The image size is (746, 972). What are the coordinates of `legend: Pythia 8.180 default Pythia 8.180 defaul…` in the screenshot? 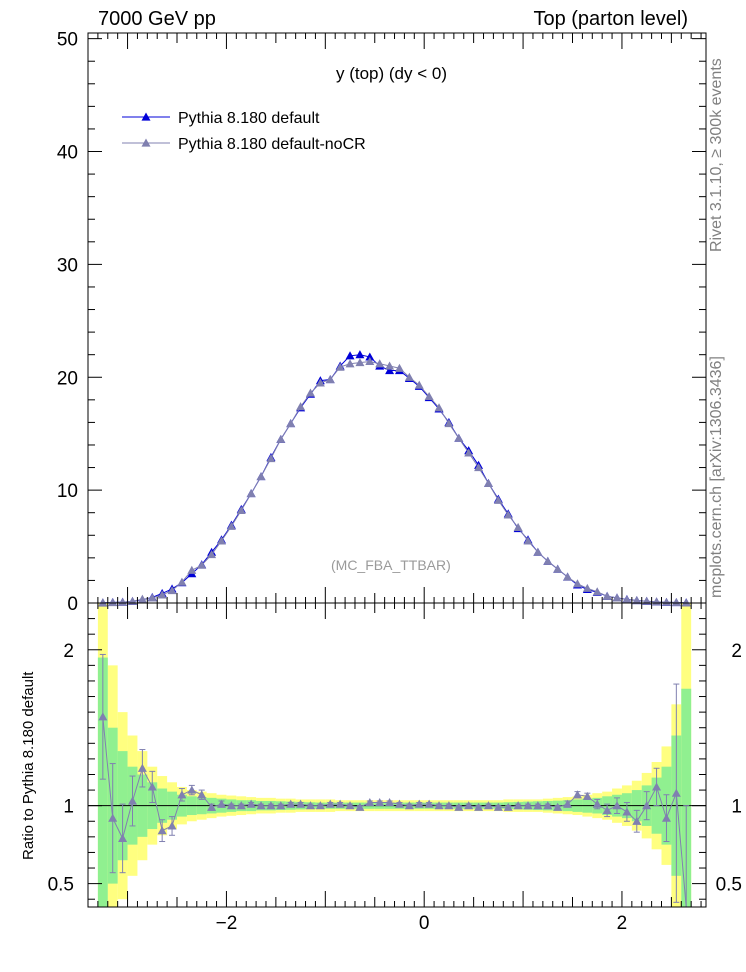 It's located at (244, 131).